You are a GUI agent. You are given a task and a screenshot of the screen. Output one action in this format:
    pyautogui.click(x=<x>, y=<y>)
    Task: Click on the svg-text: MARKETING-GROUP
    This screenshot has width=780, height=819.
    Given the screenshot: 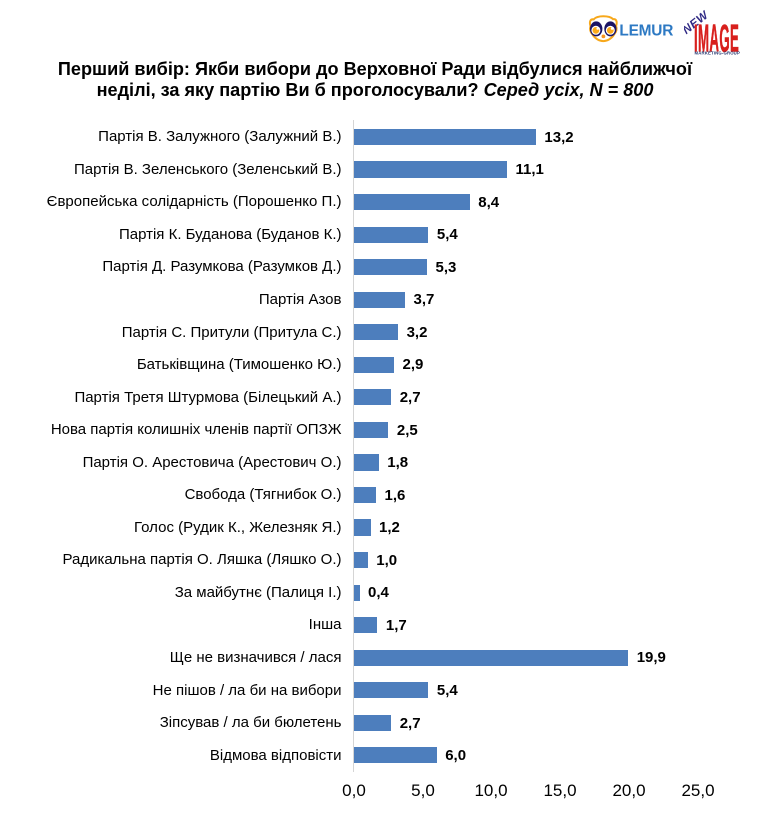 What is the action you would take?
    pyautogui.click(x=717, y=53)
    